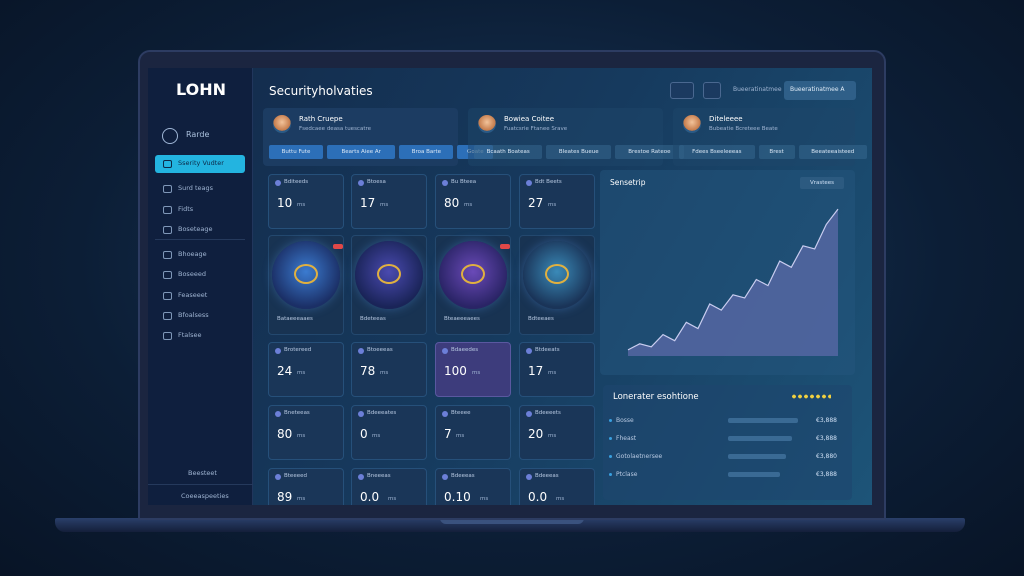  What do you see at coordinates (487, 124) in the screenshot?
I see `profile-avatar` at bounding box center [487, 124].